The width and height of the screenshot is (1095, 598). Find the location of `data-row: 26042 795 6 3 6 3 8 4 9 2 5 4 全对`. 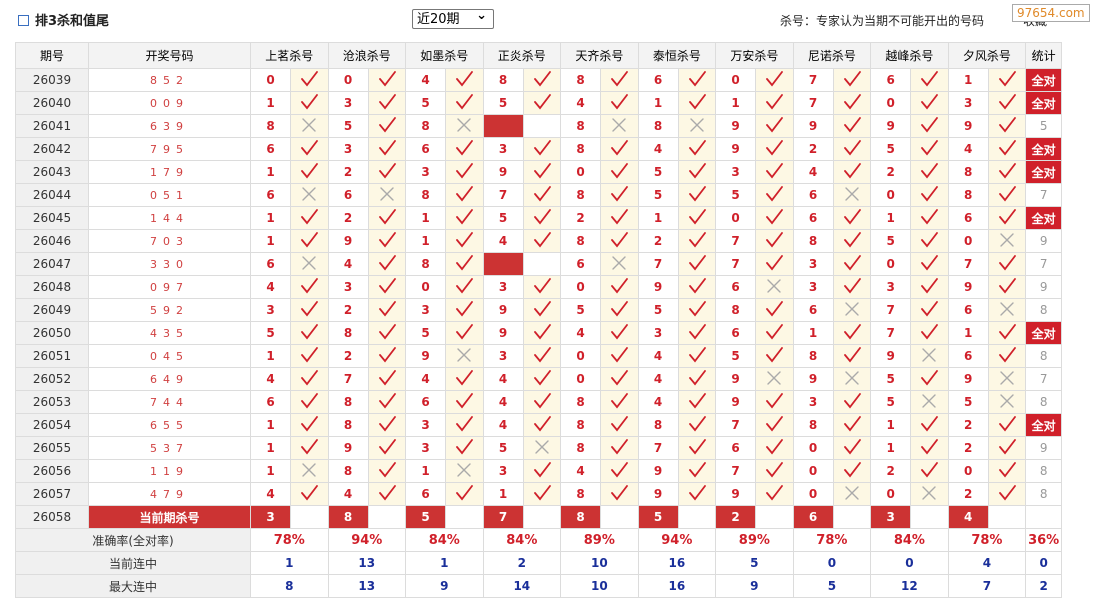

data-row: 26042 795 6 3 6 3 8 4 9 2 5 4 全对 is located at coordinates (539, 149).